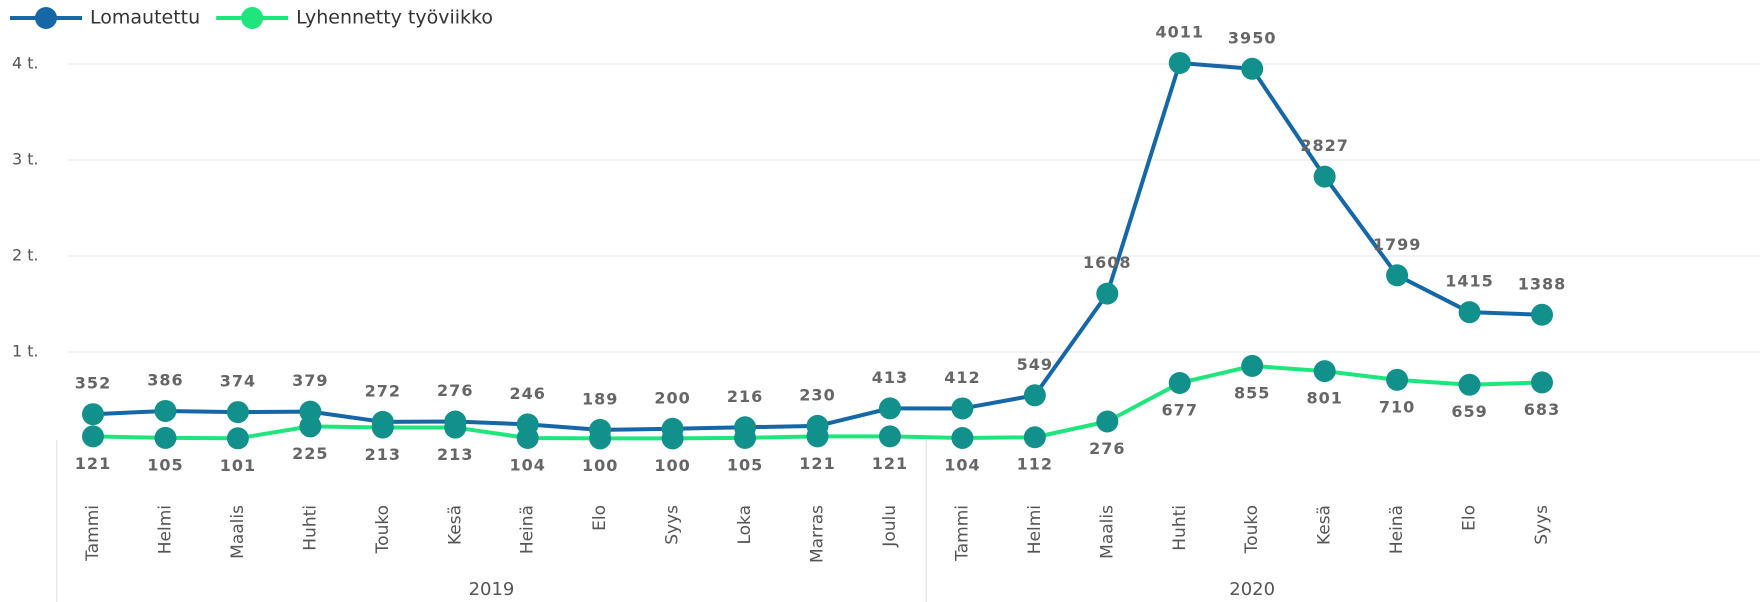 The width and height of the screenshot is (1760, 602). Describe the element at coordinates (1324, 398) in the screenshot. I see `data-label: 801` at that location.